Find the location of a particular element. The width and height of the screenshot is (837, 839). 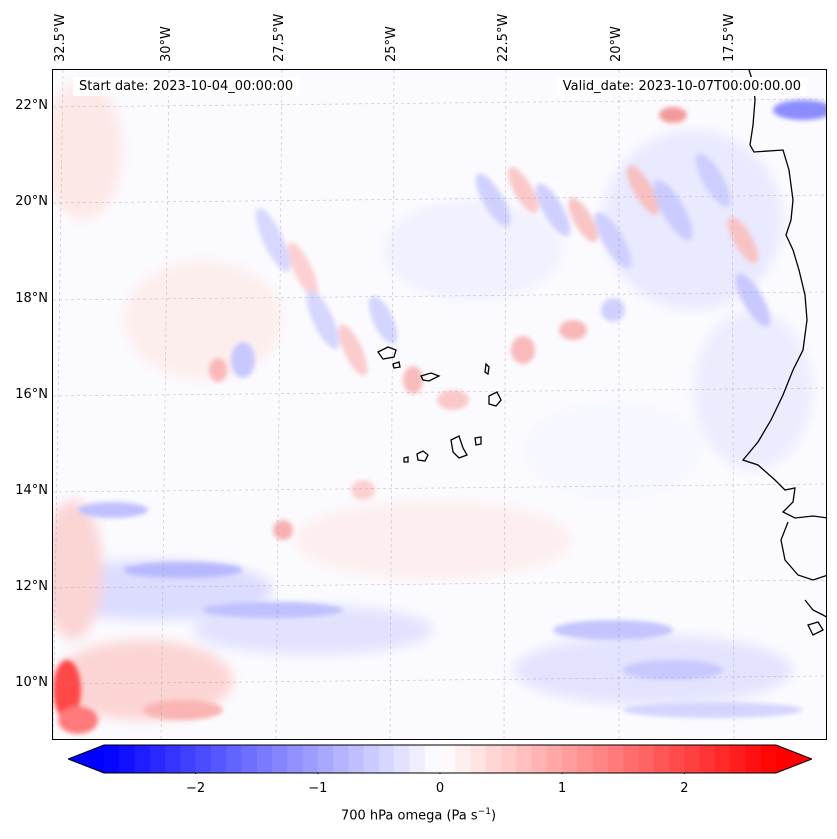

lon-label-17-5w: 17.5°W is located at coordinates (729, 37).